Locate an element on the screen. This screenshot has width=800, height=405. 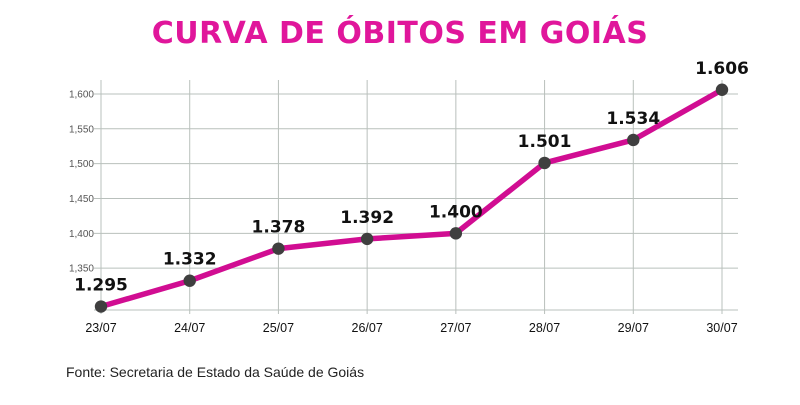
x-tick-label: 23/07 is located at coordinates (100, 328).